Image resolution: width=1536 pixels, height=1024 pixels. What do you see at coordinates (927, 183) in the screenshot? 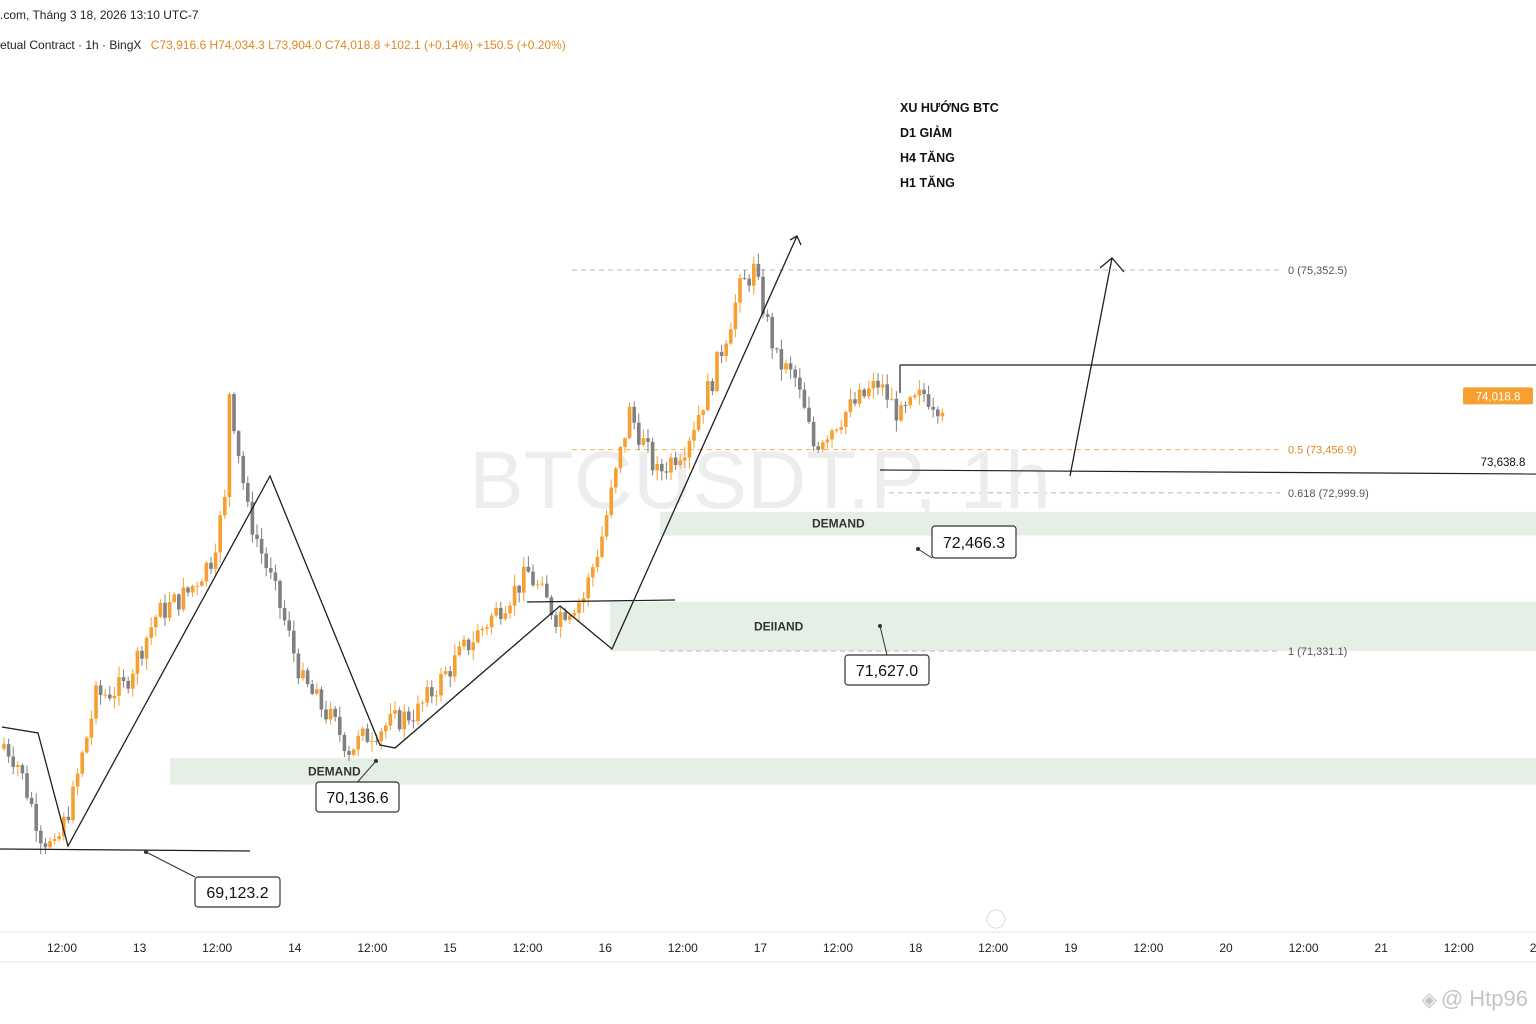
I see `note-h1: H1 TĂNG` at bounding box center [927, 183].